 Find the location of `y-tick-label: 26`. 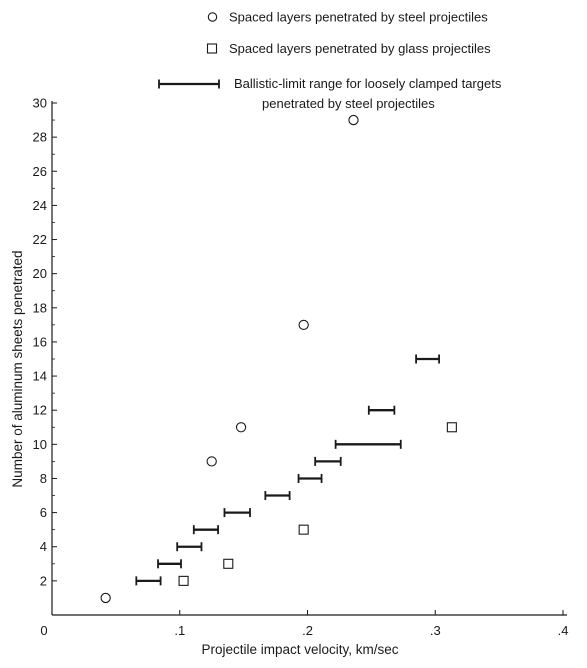

y-tick-label: 26 is located at coordinates (40, 171).